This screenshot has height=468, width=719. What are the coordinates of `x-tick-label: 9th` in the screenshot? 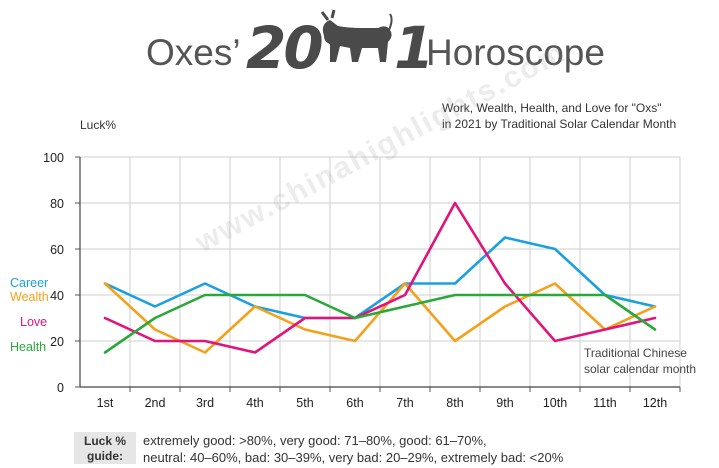 It's located at (504, 403).